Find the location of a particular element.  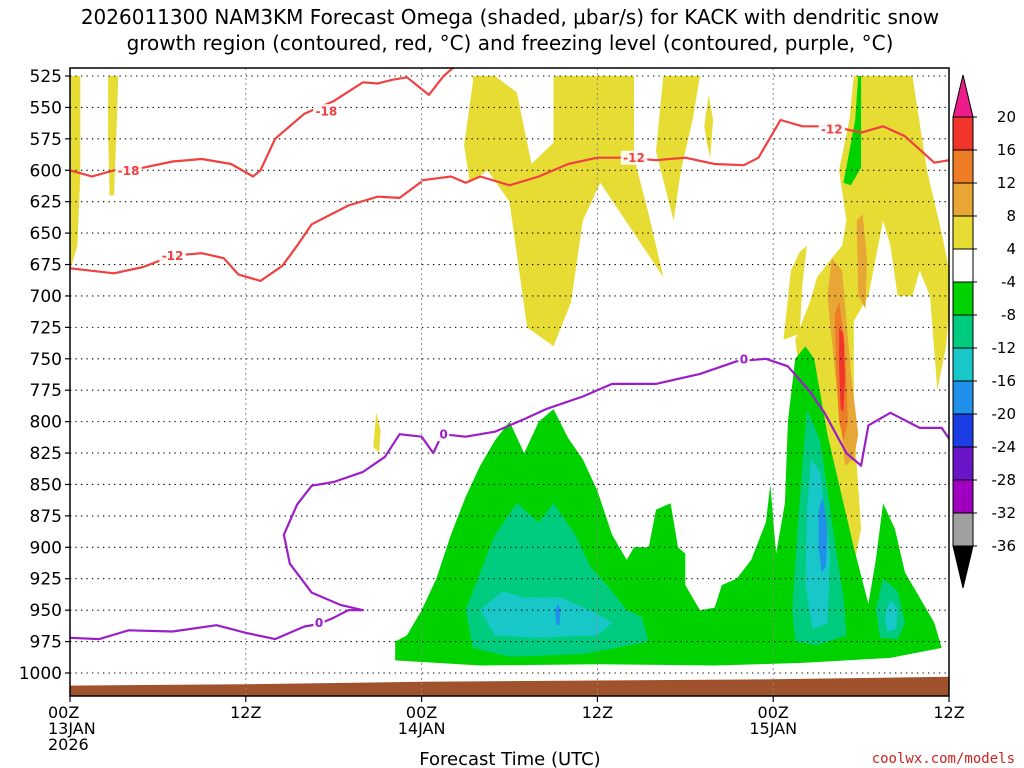

colorbar-label-1: 16 is located at coordinates (1006, 150).